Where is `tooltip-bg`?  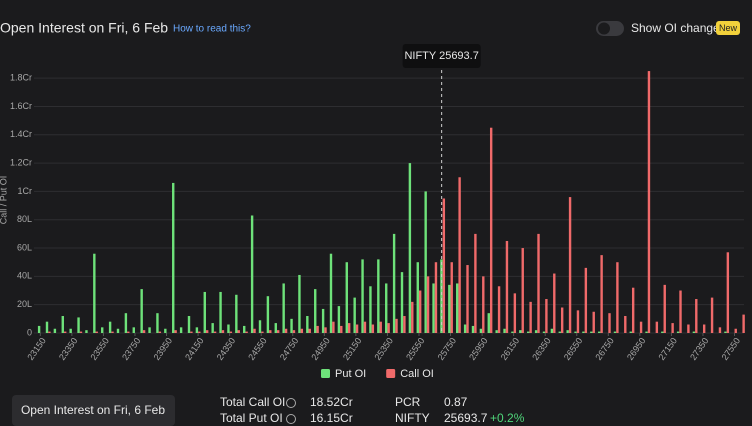 tooltip-bg is located at coordinates (441, 56).